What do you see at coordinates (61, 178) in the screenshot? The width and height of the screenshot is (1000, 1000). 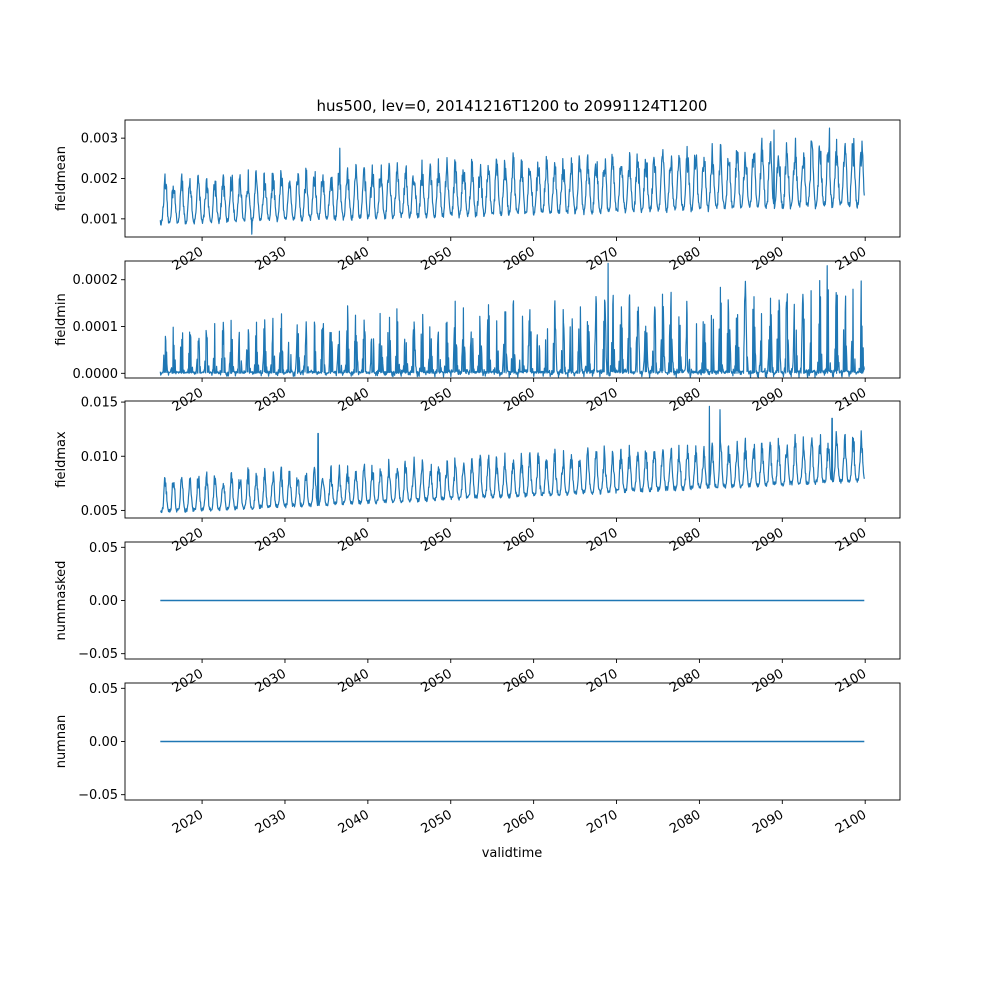 I see `y-axis-label: fieldmean` at bounding box center [61, 178].